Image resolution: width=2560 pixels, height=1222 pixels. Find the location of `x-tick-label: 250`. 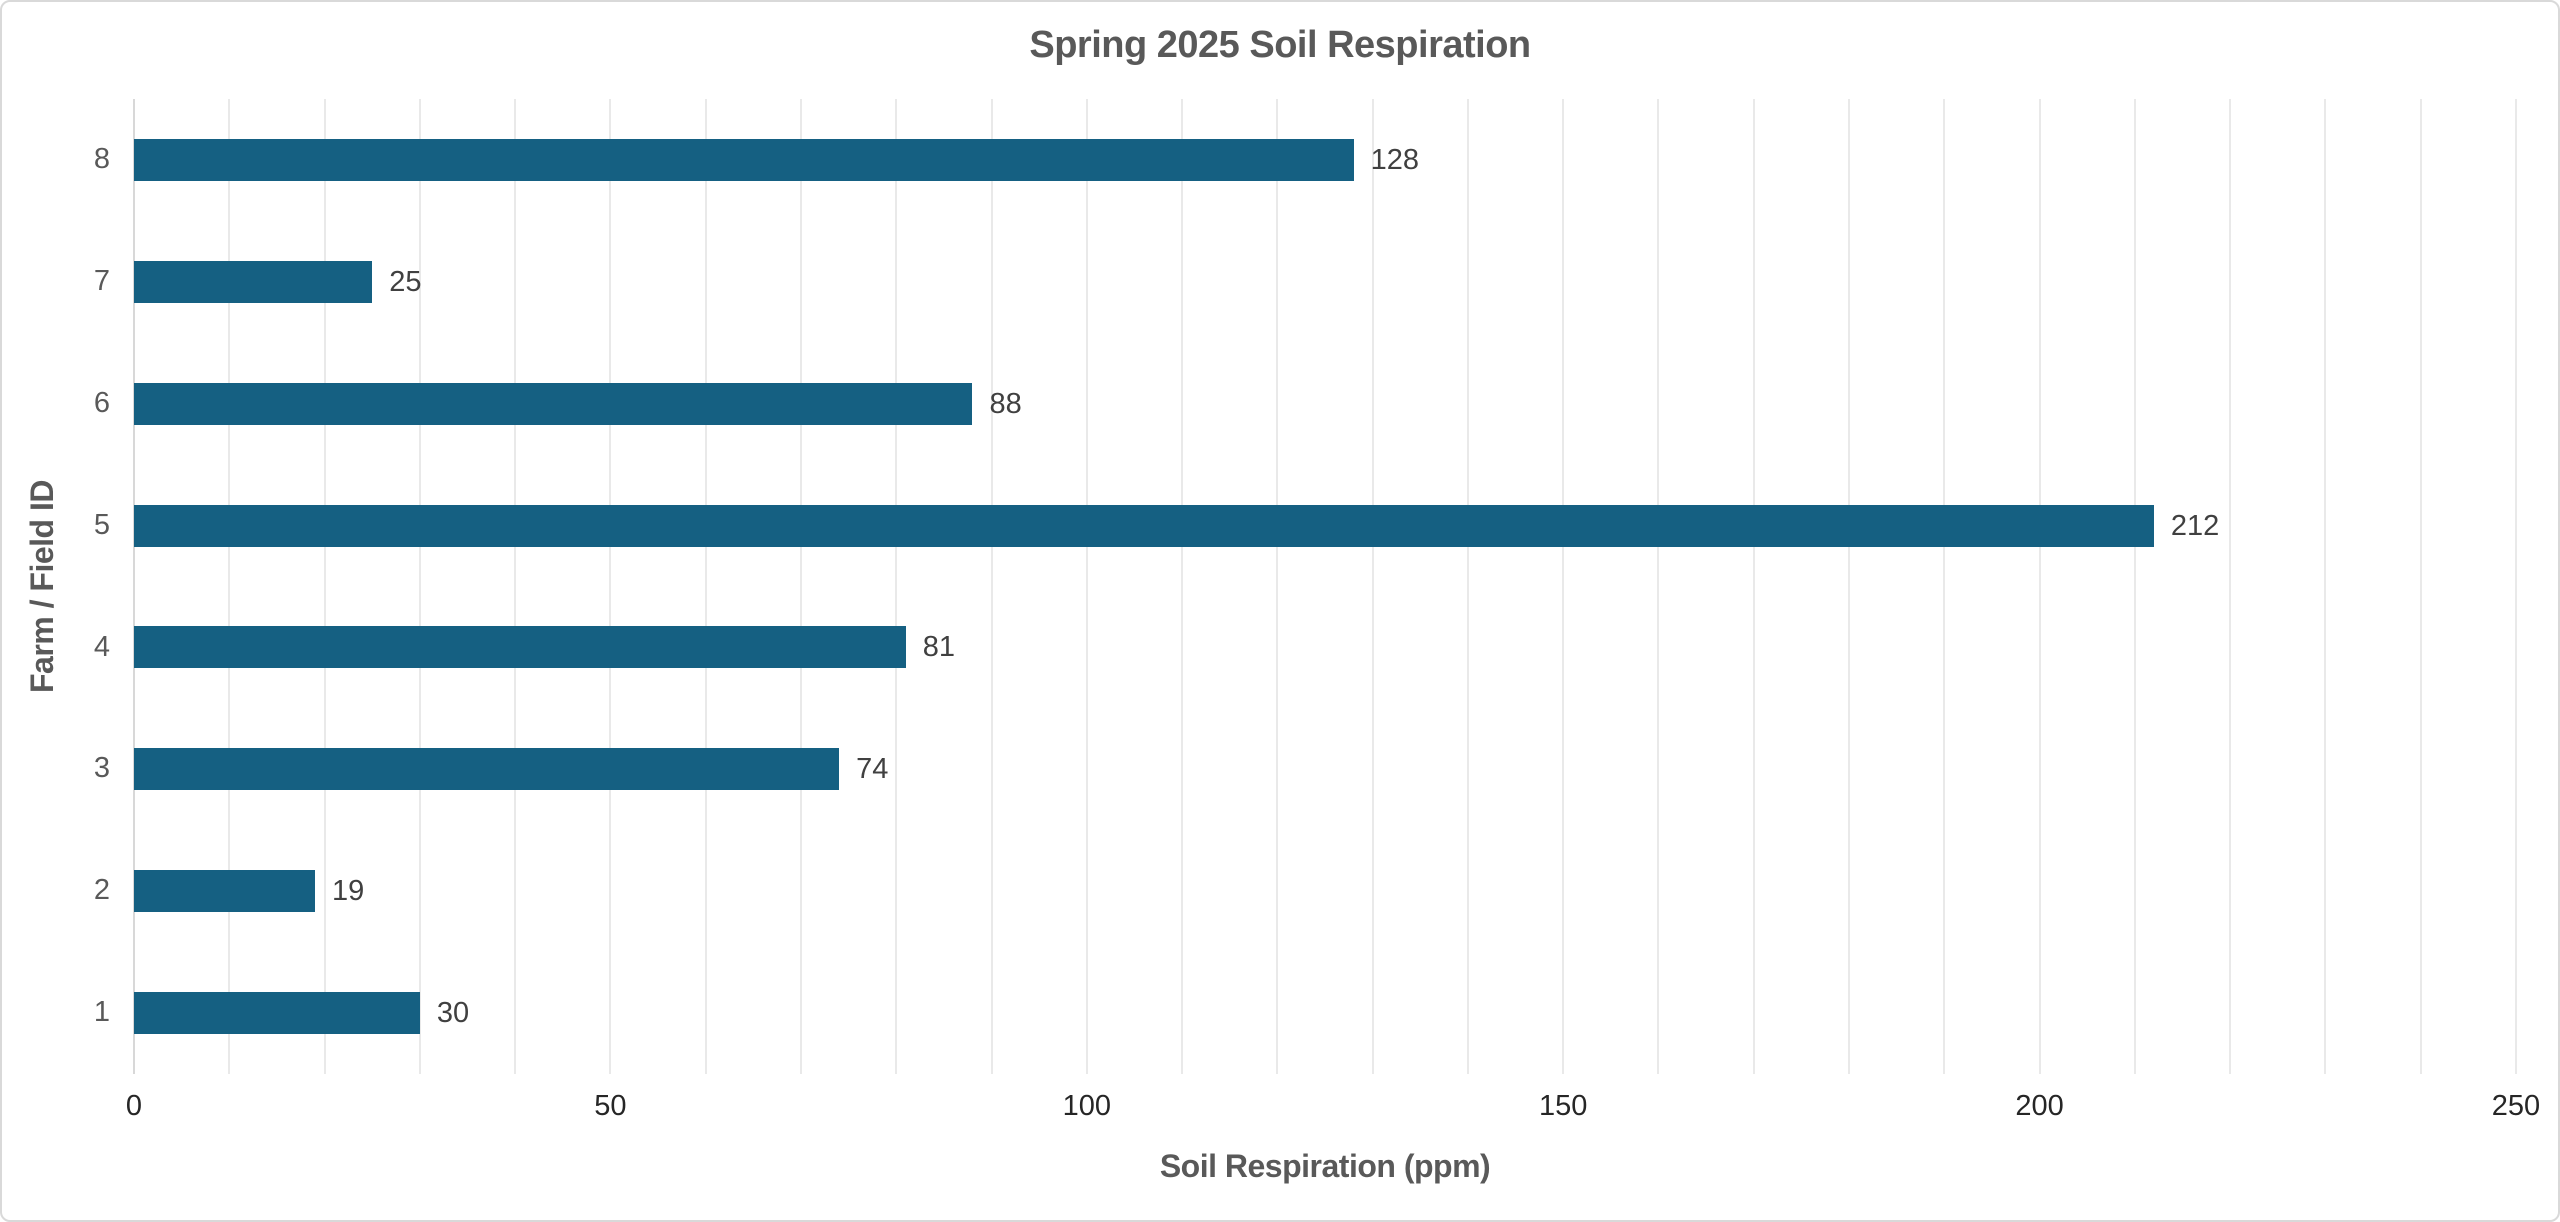

x-tick-label: 250 is located at coordinates (2516, 1106).